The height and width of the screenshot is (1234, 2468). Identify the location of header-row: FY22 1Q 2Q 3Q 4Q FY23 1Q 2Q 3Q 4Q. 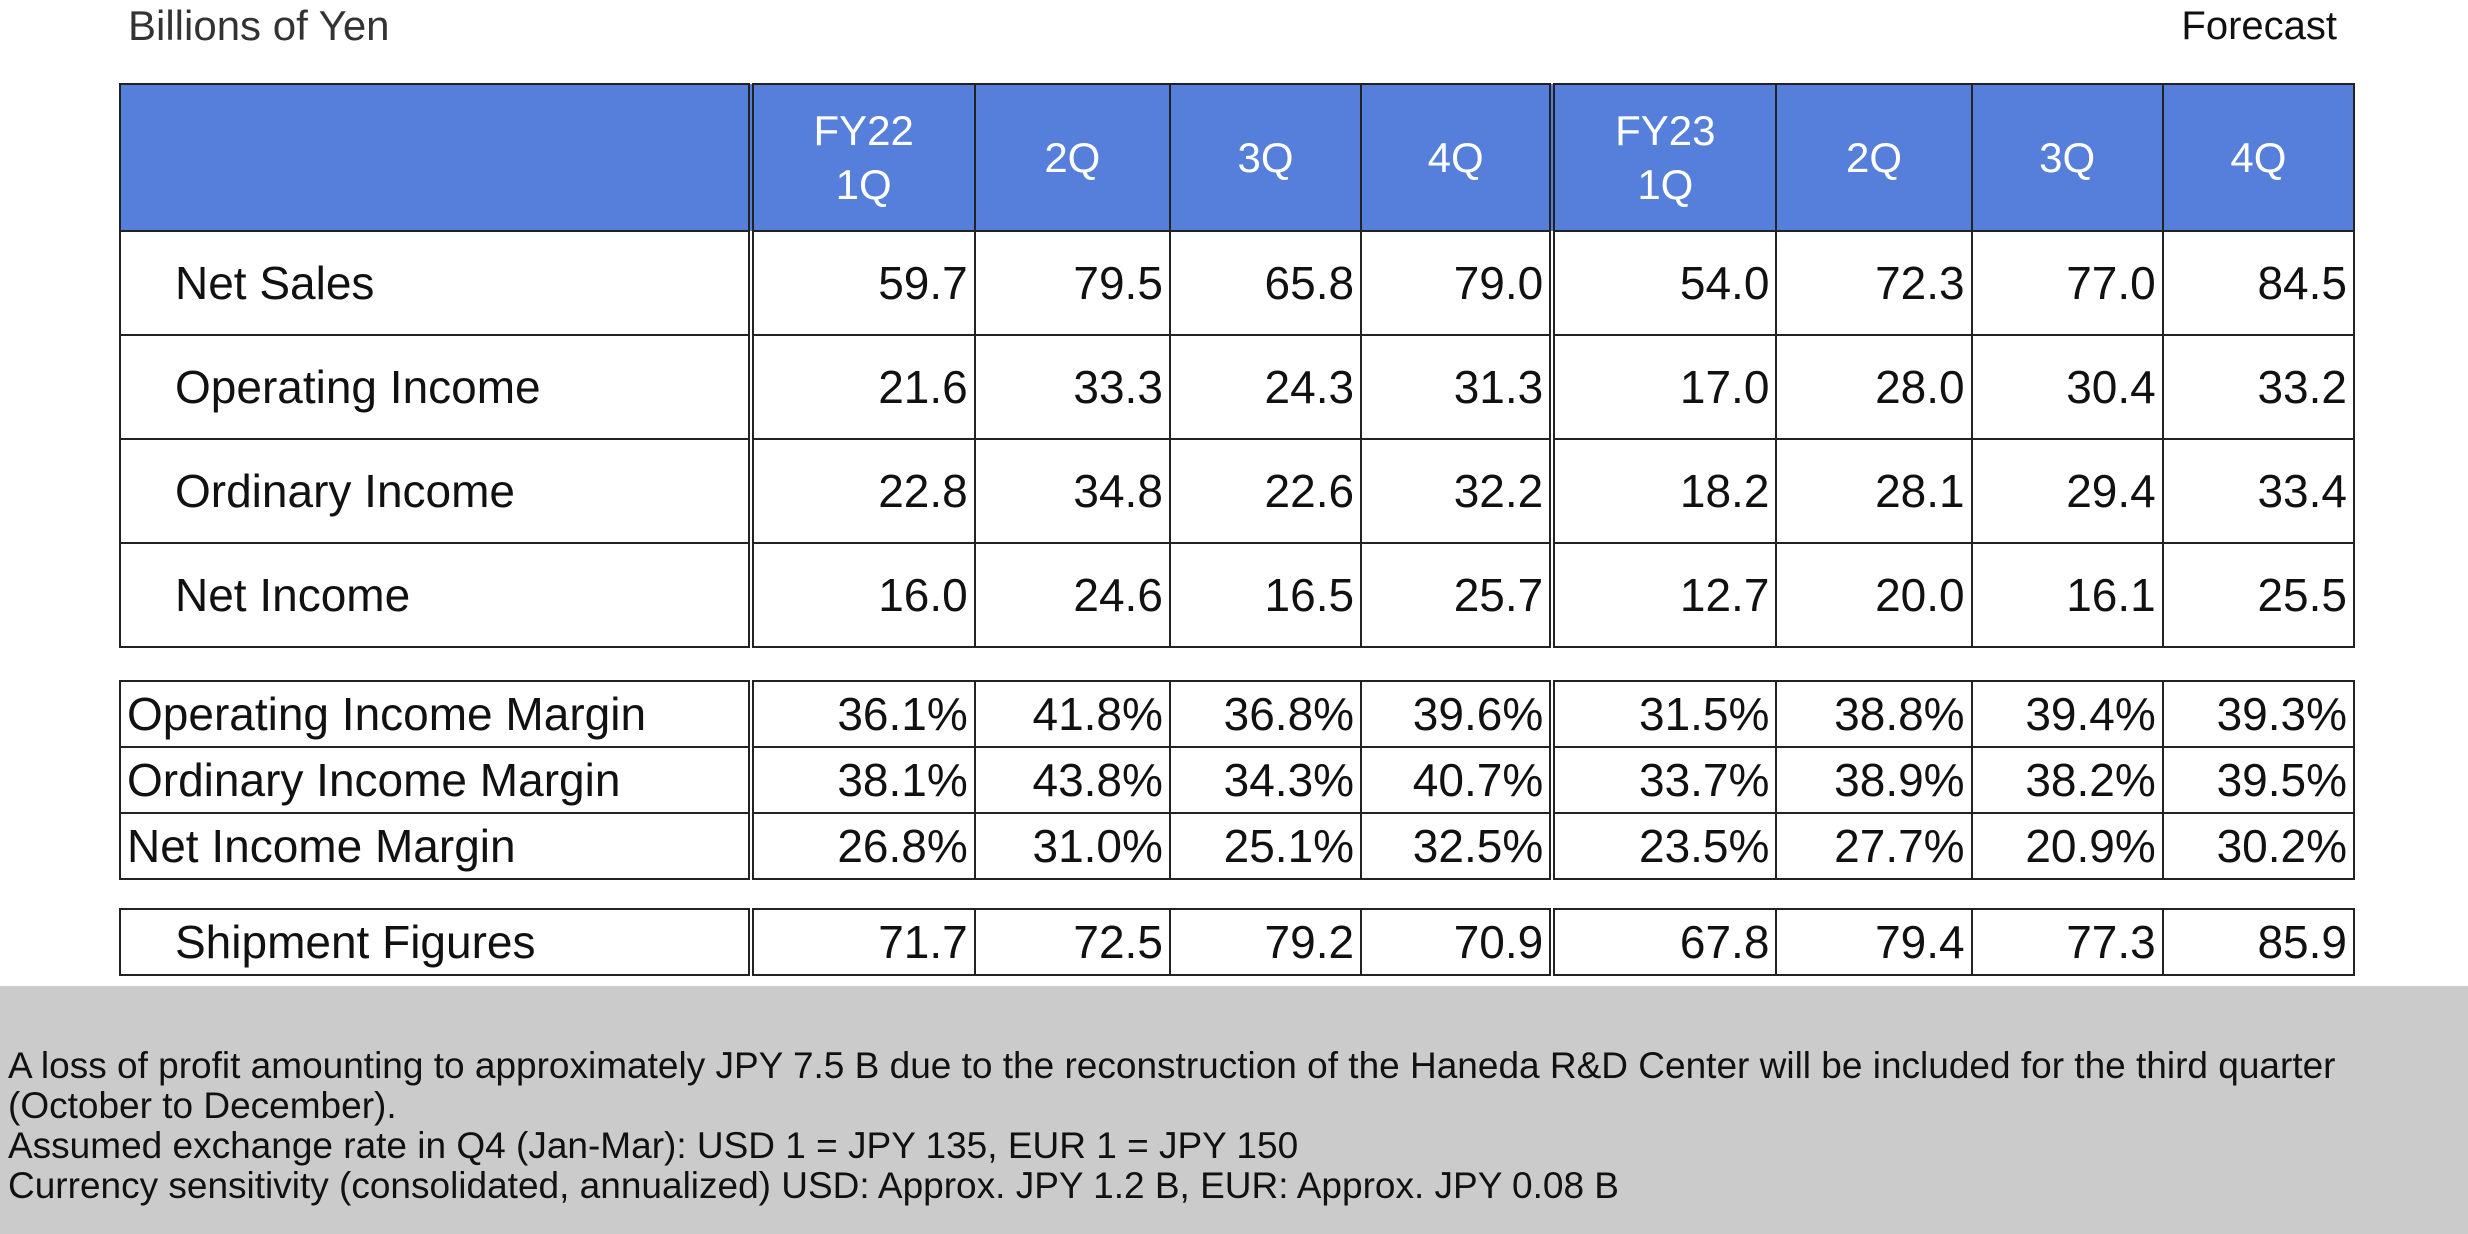
(1237, 157).